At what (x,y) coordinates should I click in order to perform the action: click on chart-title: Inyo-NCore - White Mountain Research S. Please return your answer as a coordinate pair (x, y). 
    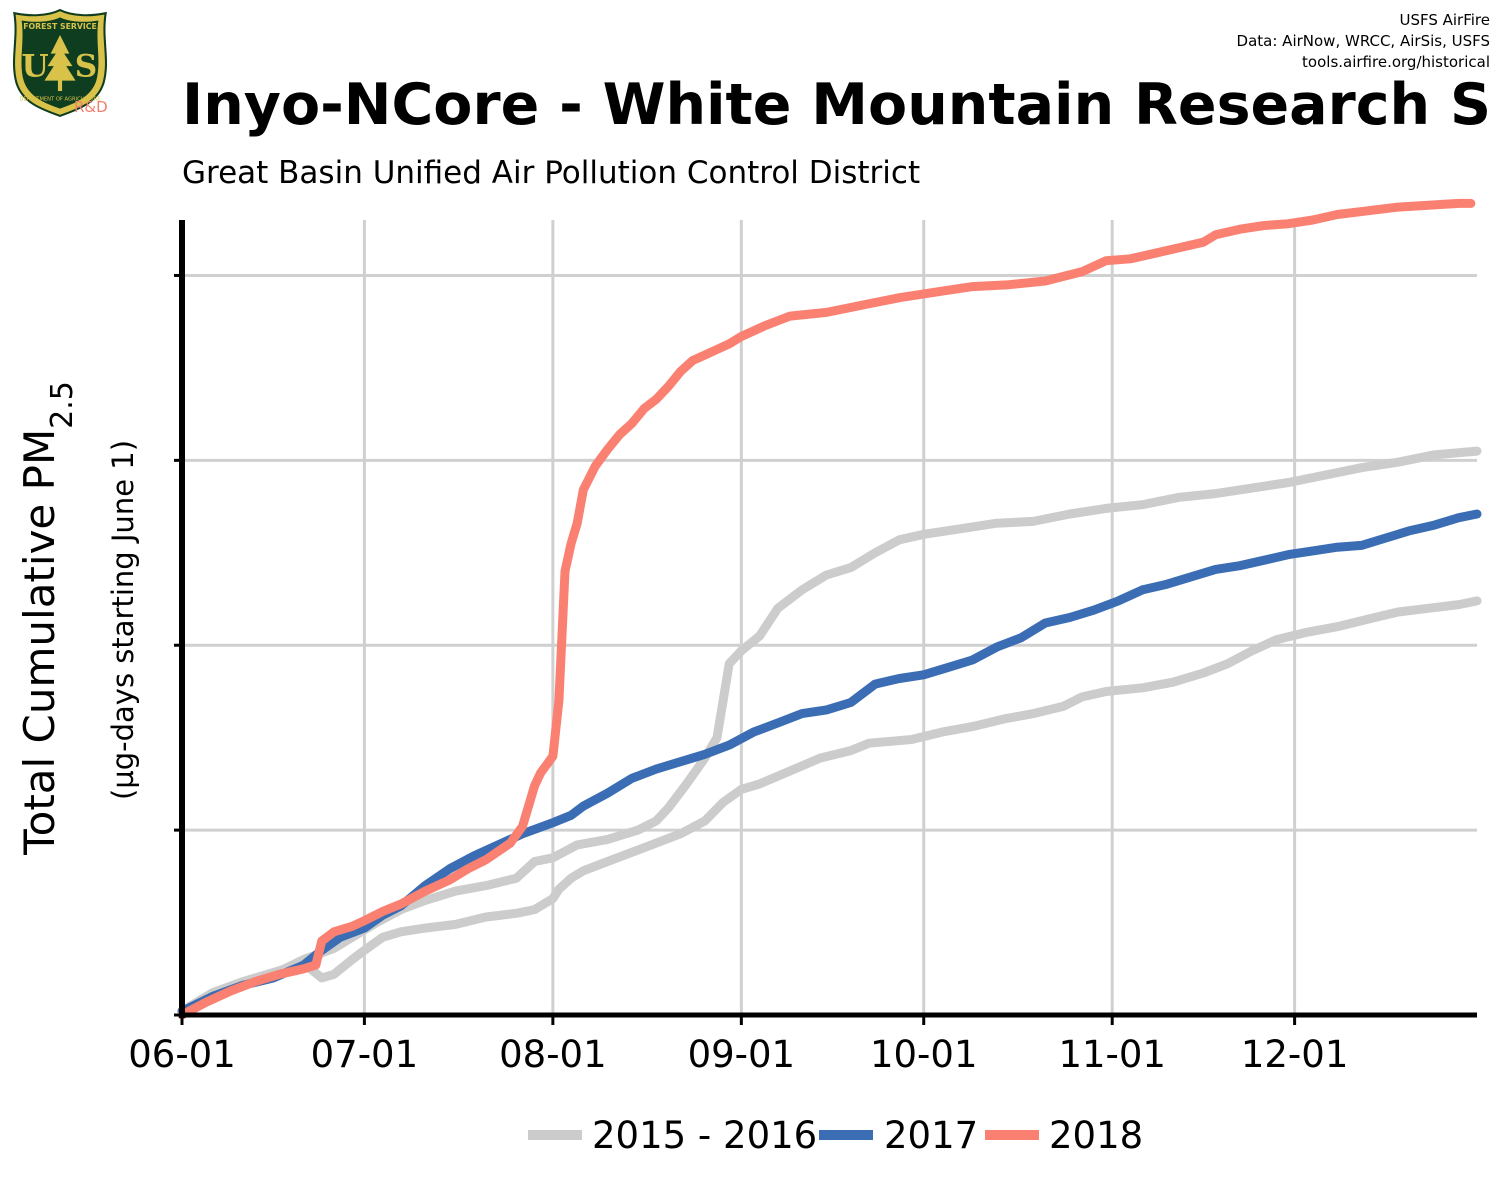
    Looking at the image, I should click on (836, 105).